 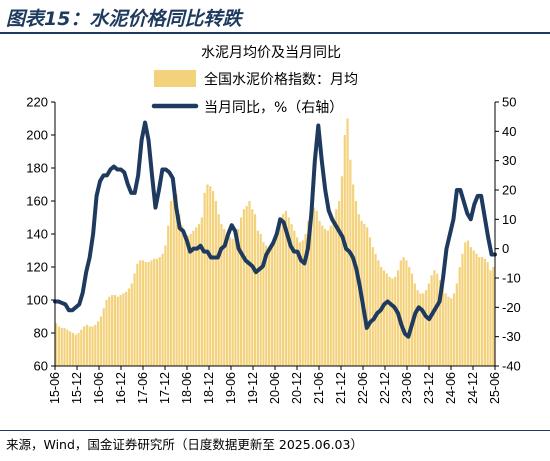 I want to click on x-tick-label: 21-06, so click(x=319, y=388).